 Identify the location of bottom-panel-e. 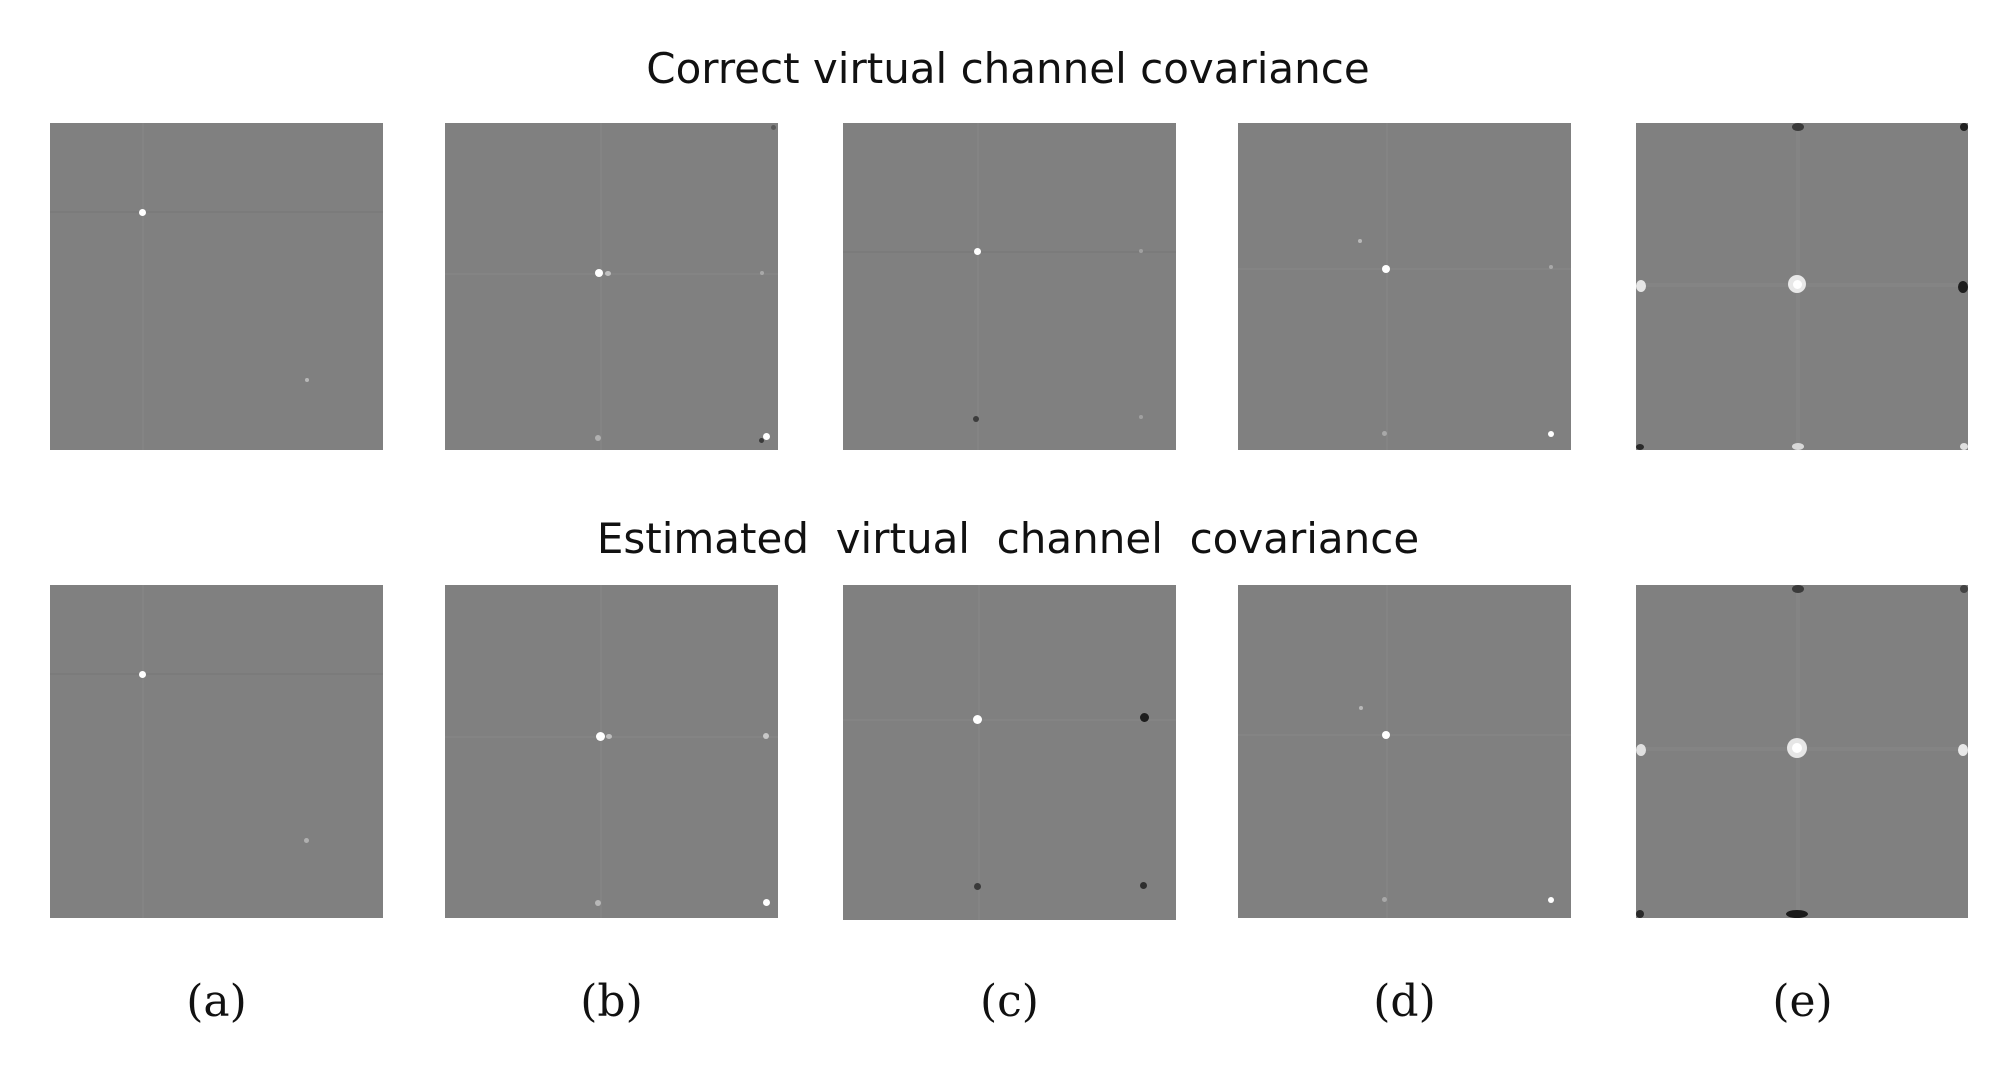
(1802, 751).